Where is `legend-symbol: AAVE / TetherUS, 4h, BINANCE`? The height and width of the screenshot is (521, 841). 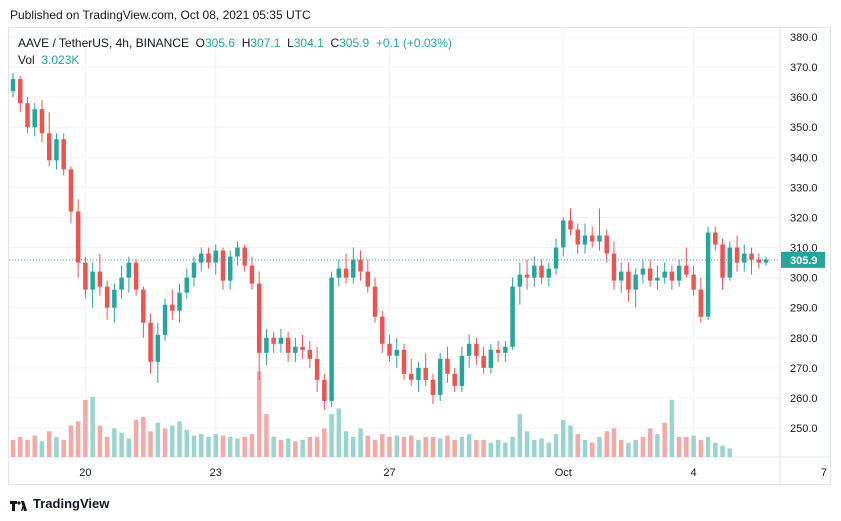 legend-symbol: AAVE / TetherUS, 4h, BINANCE is located at coordinates (103, 43).